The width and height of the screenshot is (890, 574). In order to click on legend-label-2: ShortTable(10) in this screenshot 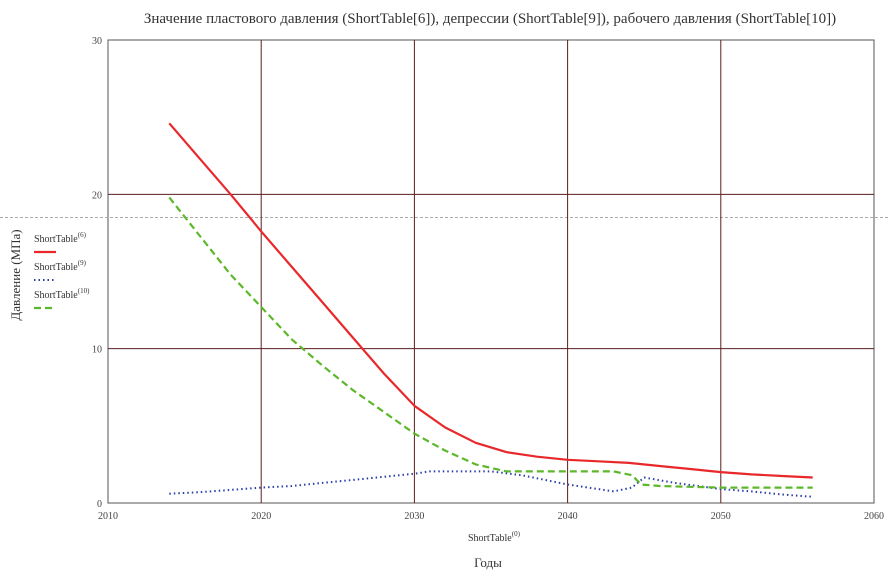, I will do `click(62, 294)`.